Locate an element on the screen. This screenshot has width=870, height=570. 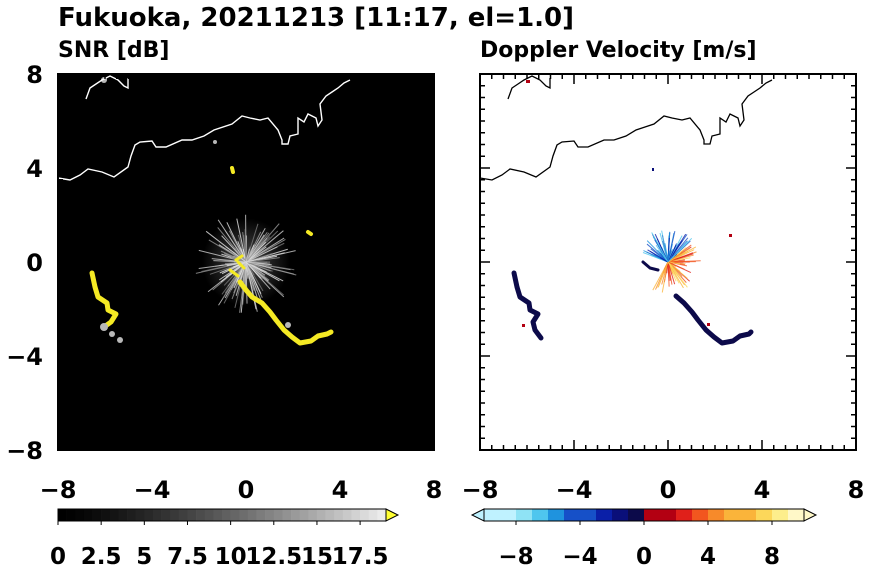
snr-echoes is located at coordinates (211, 256).